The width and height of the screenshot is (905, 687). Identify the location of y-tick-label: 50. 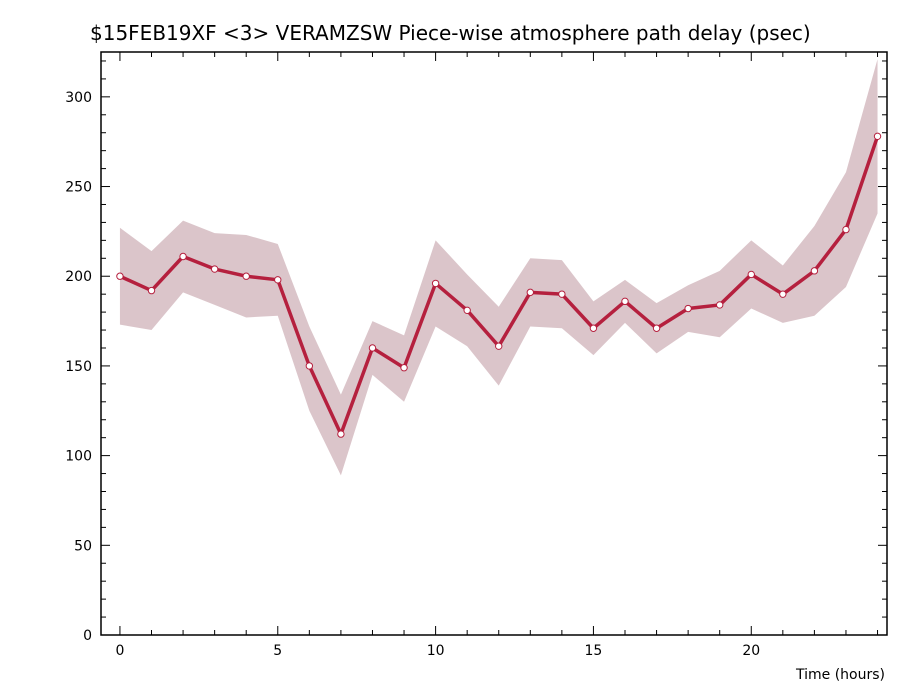
(83, 546).